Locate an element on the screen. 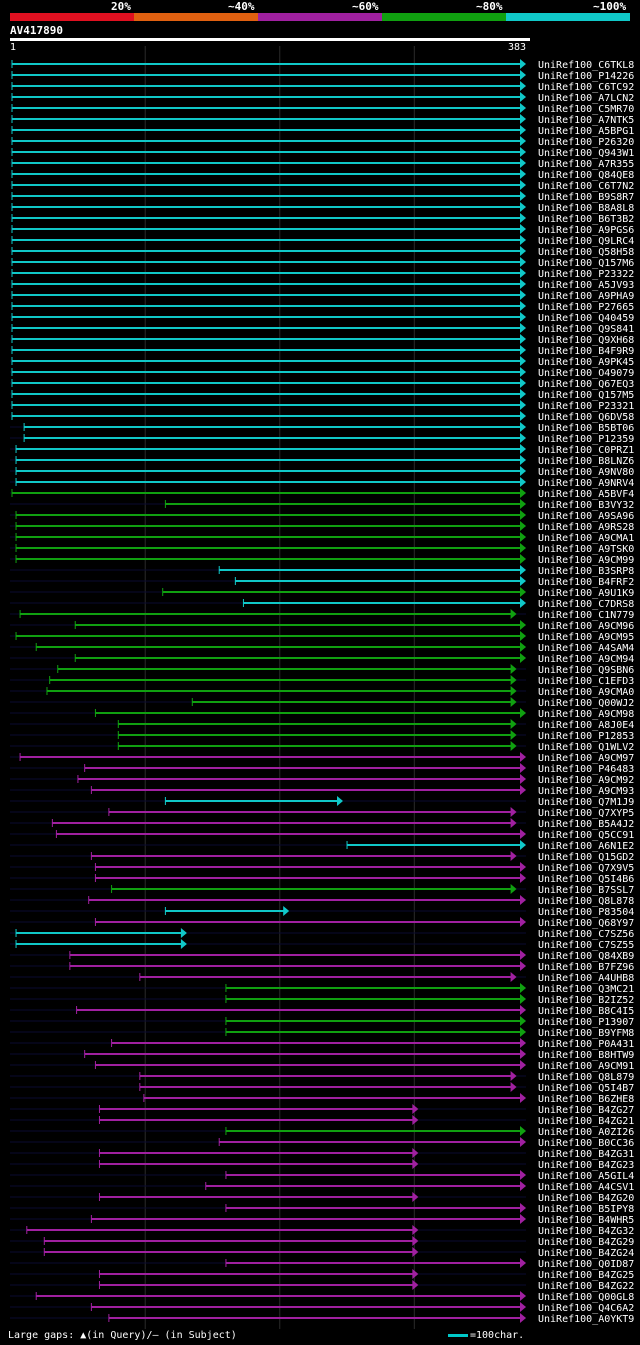  hit-label: UniRef100_Q8L879 is located at coordinates (586, 1077).